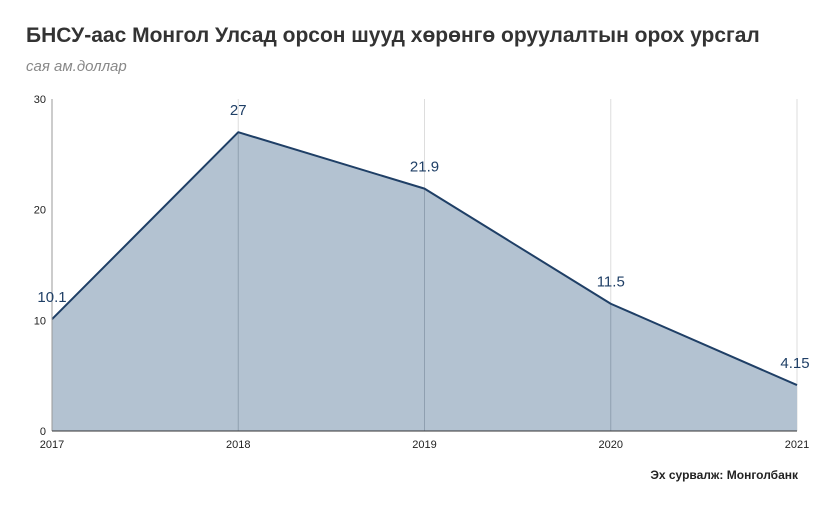 The image size is (823, 509). What do you see at coordinates (797, 445) in the screenshot?
I see `x-tick-label: 2021` at bounding box center [797, 445].